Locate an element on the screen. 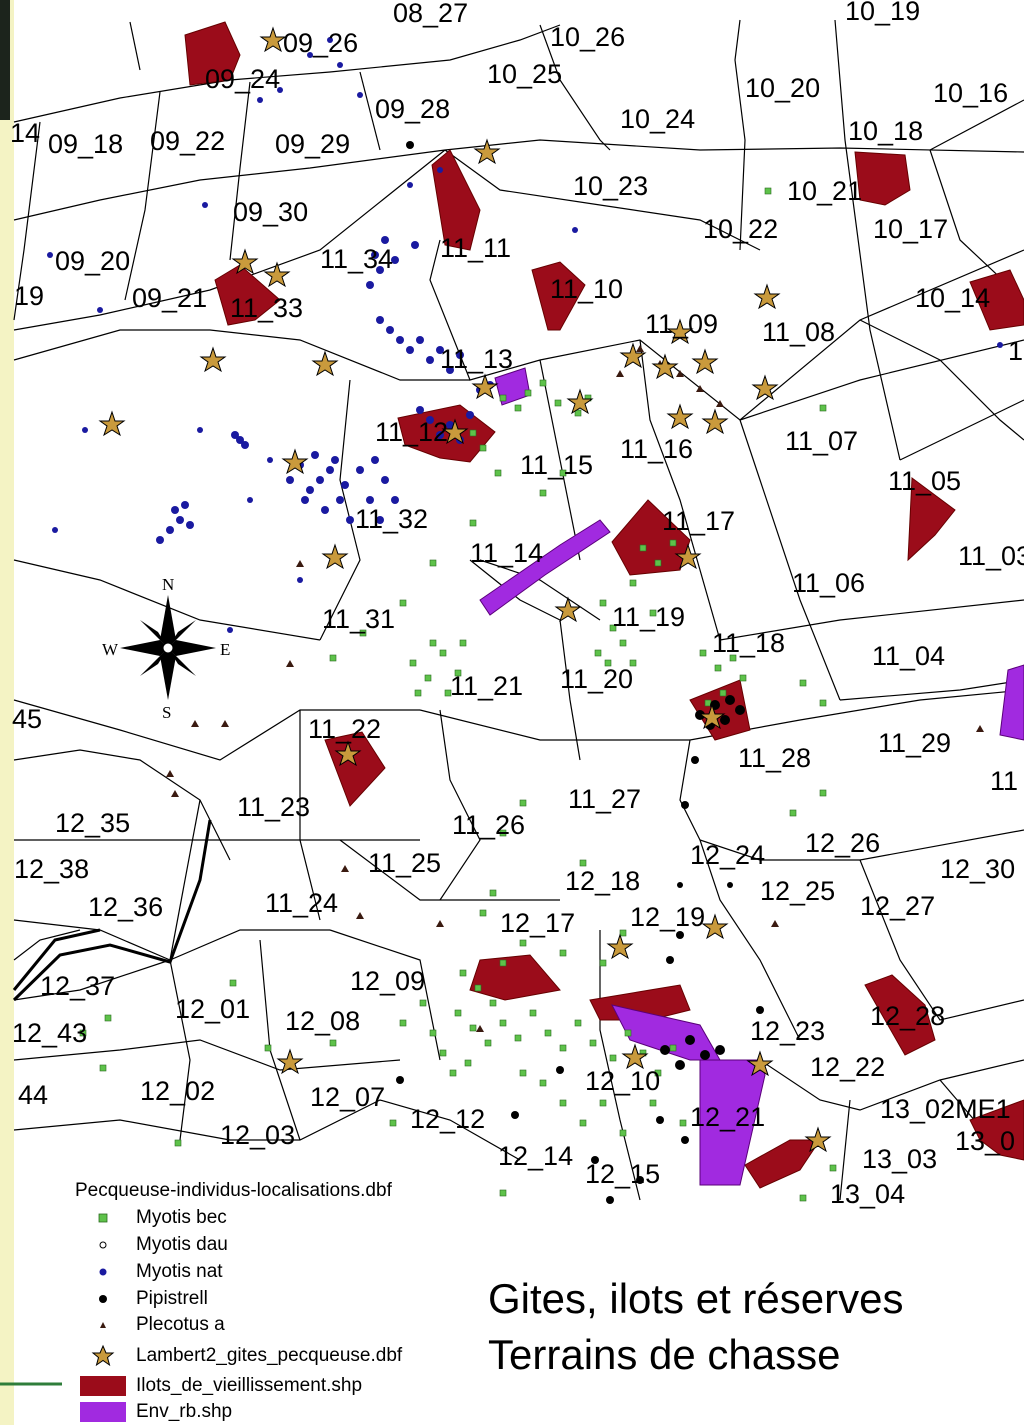  parcel-label: 12_12 is located at coordinates (447, 1119).